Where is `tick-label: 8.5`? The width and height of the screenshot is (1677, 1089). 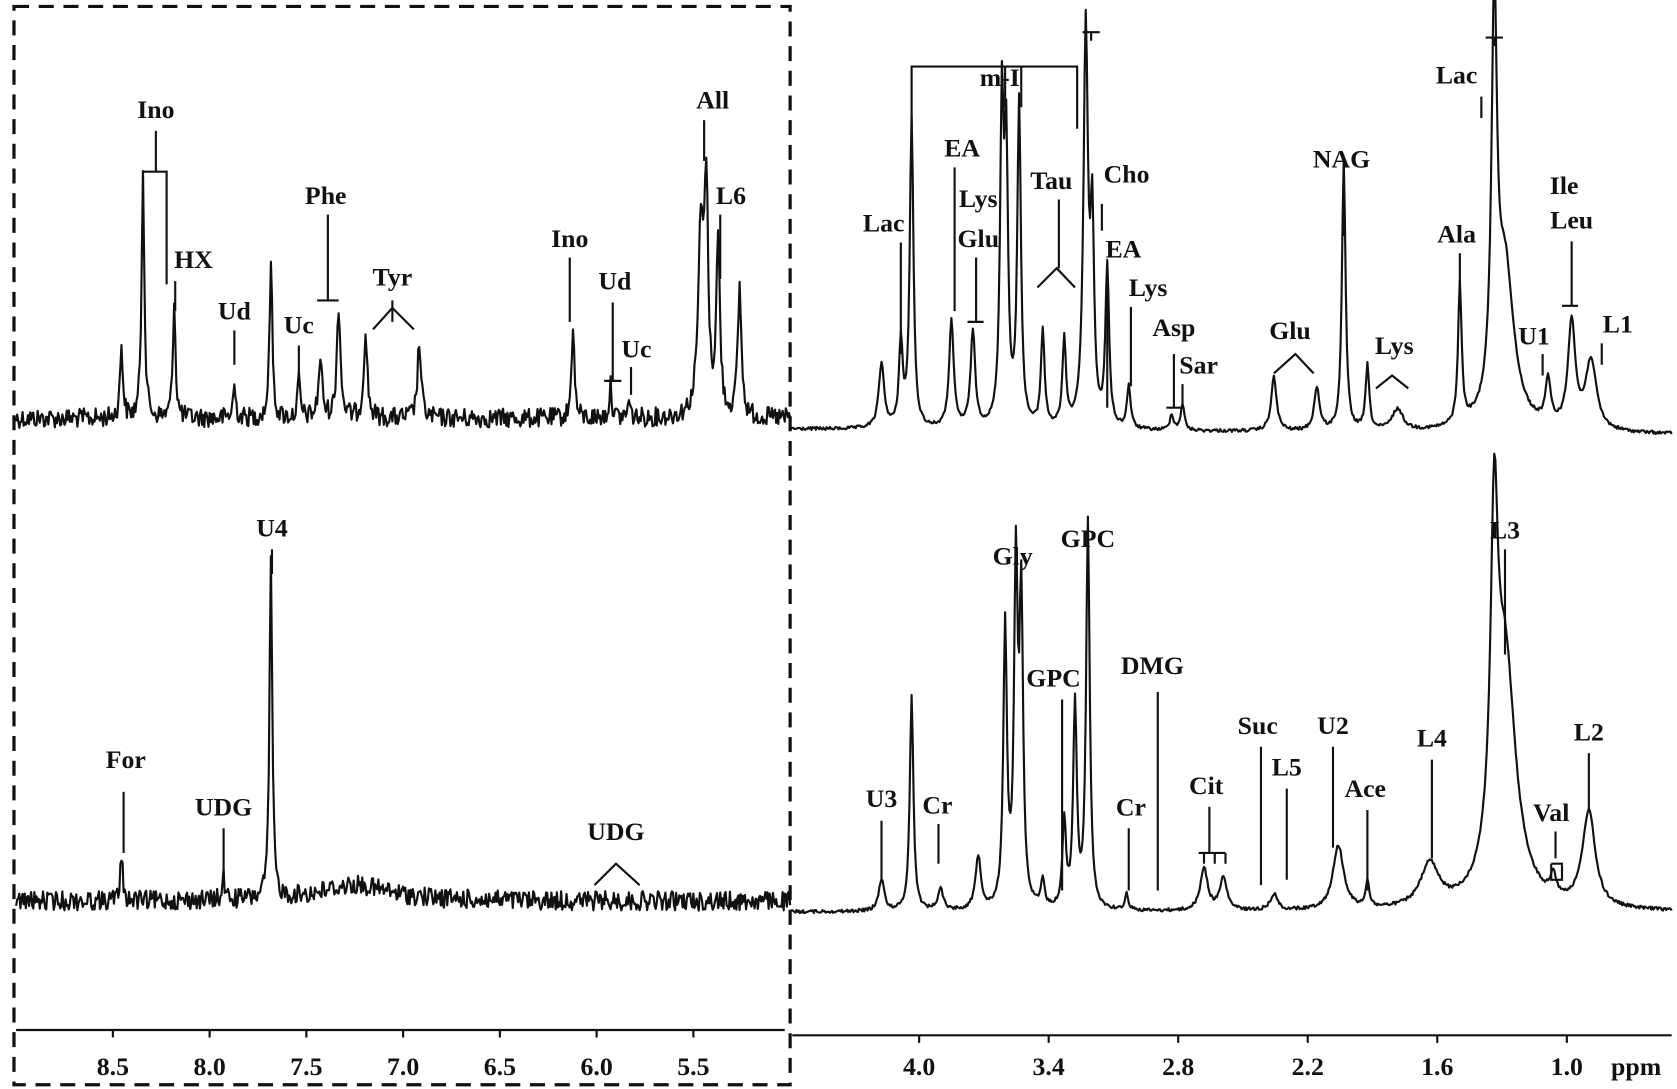
tick-label: 8.5 is located at coordinates (113, 1066).